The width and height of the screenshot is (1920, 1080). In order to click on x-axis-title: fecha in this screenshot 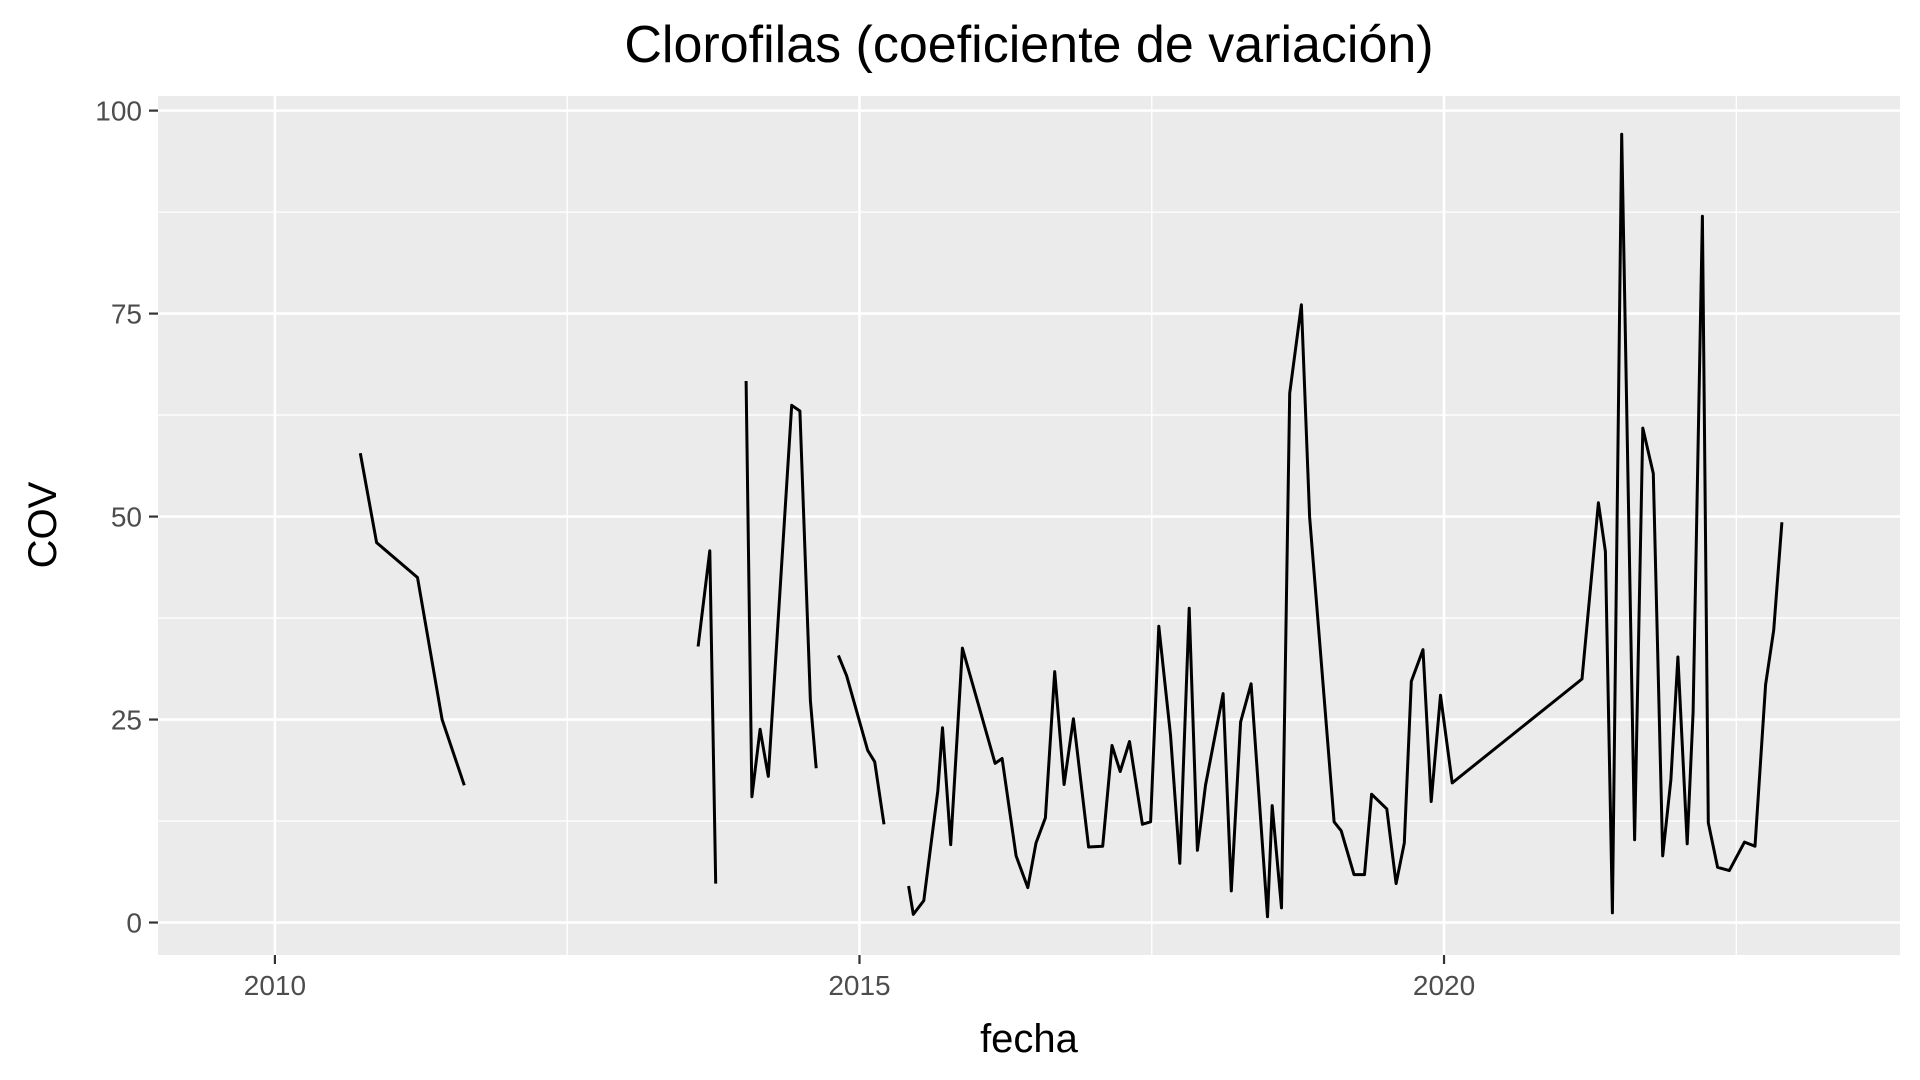, I will do `click(1029, 1039)`.